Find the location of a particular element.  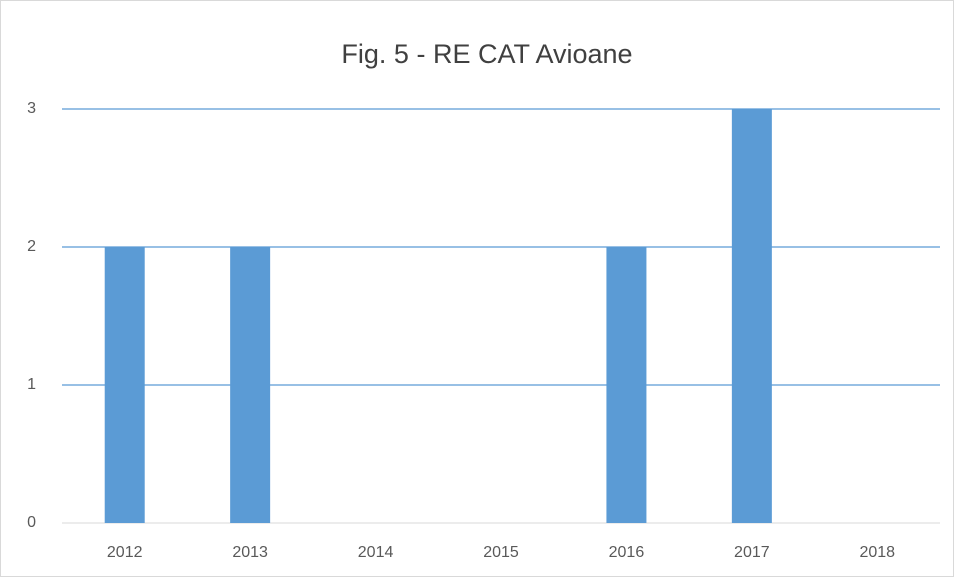

y-tick-label: 0 is located at coordinates (31, 522).